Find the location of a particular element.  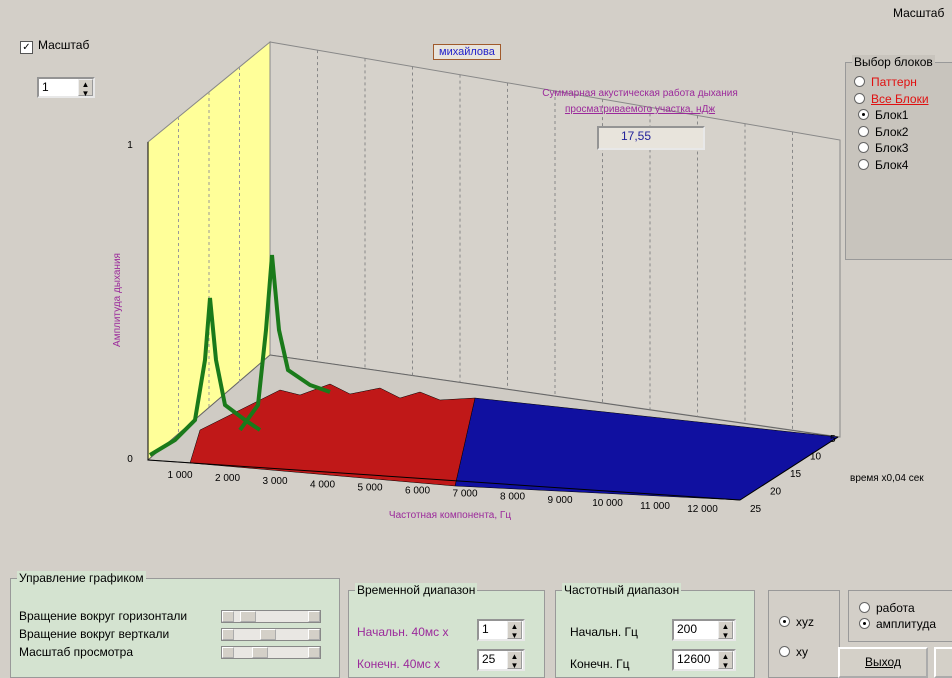

x-tick-label: 10 000 is located at coordinates (607, 503).